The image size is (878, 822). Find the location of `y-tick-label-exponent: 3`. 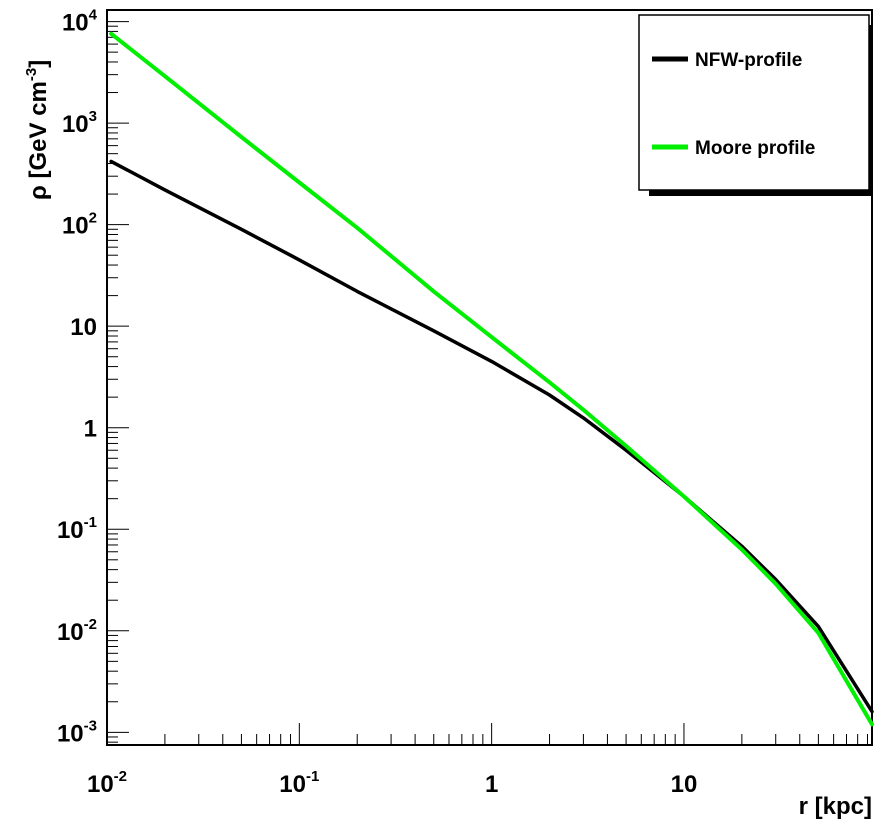

y-tick-label-exponent: 3 is located at coordinates (93, 116).